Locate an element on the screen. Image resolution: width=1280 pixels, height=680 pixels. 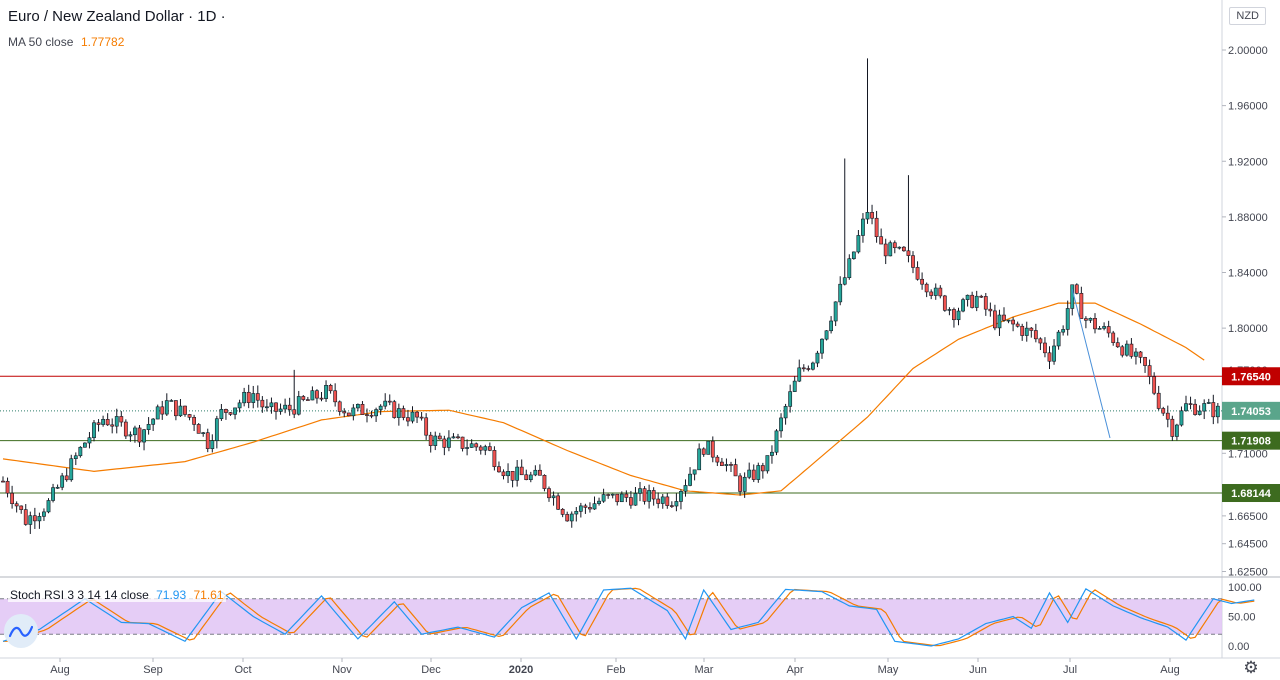
time-axis: Aug Sep Oct Nov Dec 2020 Feb Mar Apr May Jun Jul Aug is located at coordinates (615, 667).